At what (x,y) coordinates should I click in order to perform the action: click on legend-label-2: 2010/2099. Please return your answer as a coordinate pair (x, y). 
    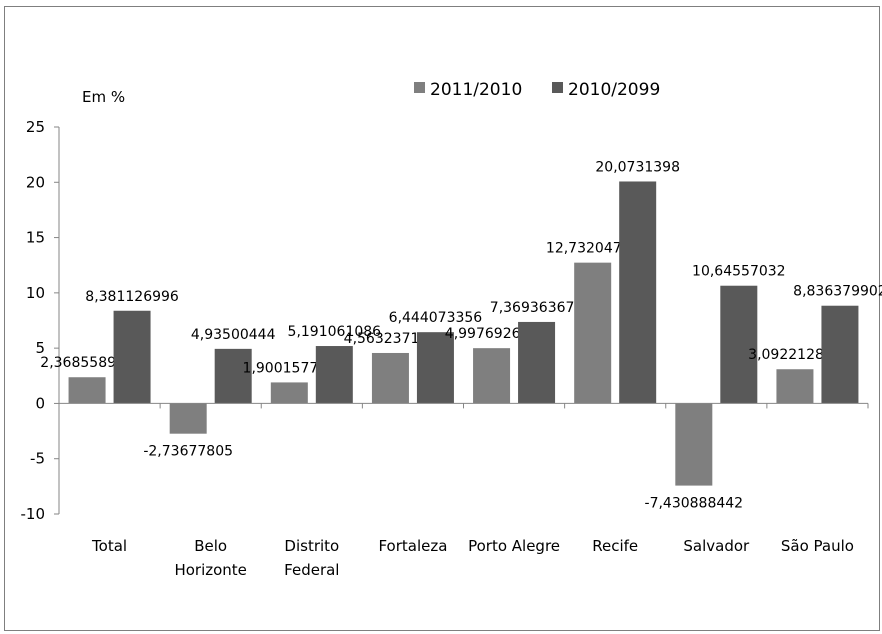
    Looking at the image, I should click on (614, 90).